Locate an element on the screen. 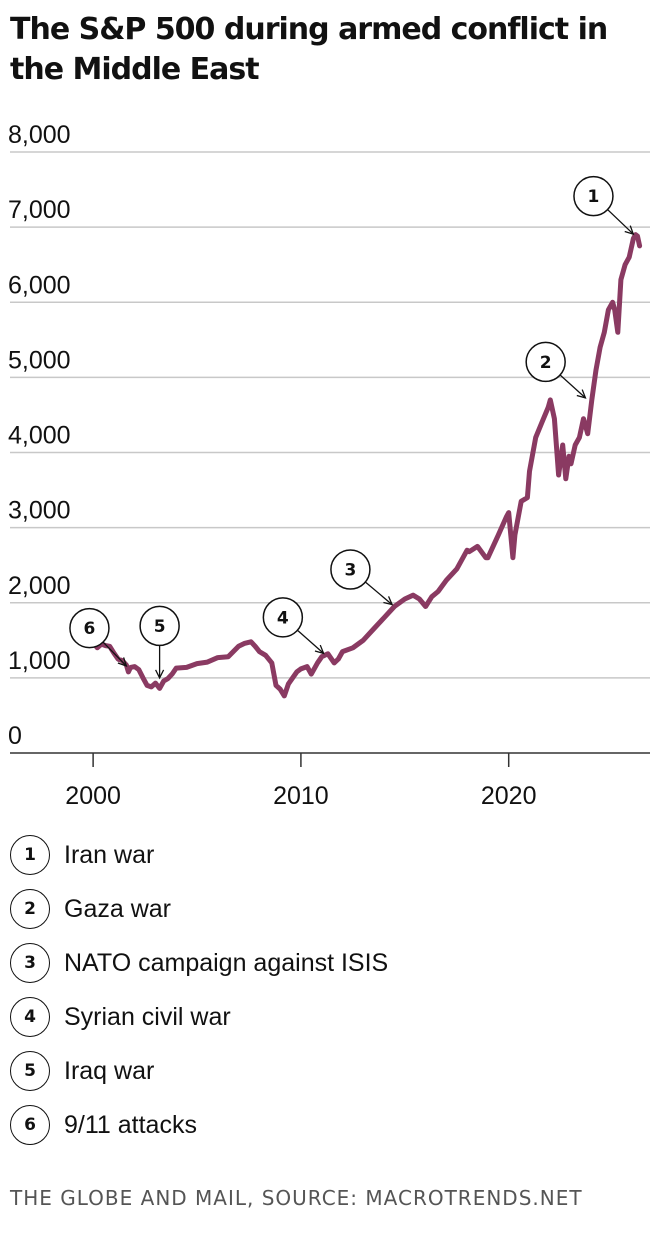 This screenshot has height=1252, width=660. annotation-number-2: 2 is located at coordinates (546, 363).